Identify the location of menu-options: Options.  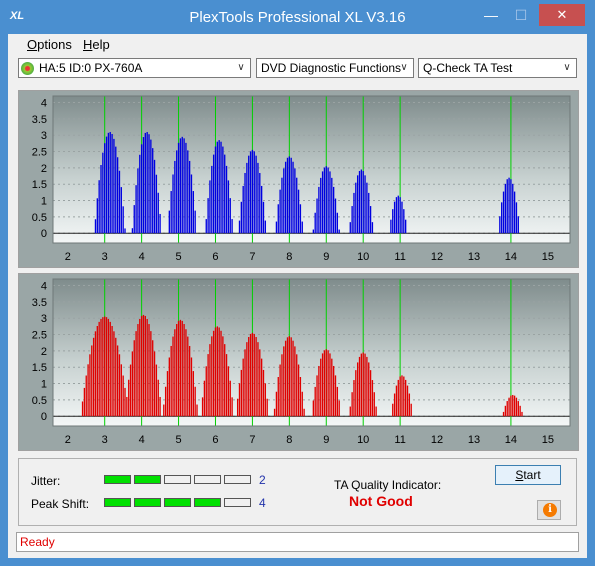
(49, 44).